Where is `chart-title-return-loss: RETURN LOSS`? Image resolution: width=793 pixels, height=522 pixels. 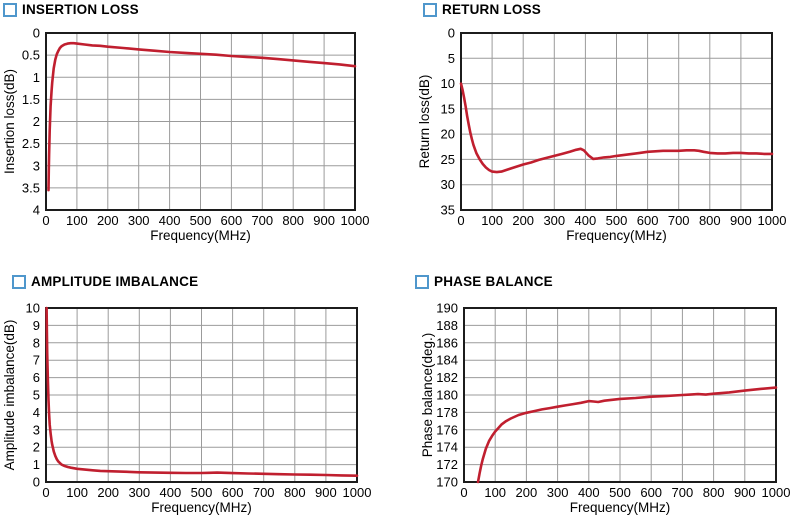 chart-title-return-loss: RETURN LOSS is located at coordinates (482, 9).